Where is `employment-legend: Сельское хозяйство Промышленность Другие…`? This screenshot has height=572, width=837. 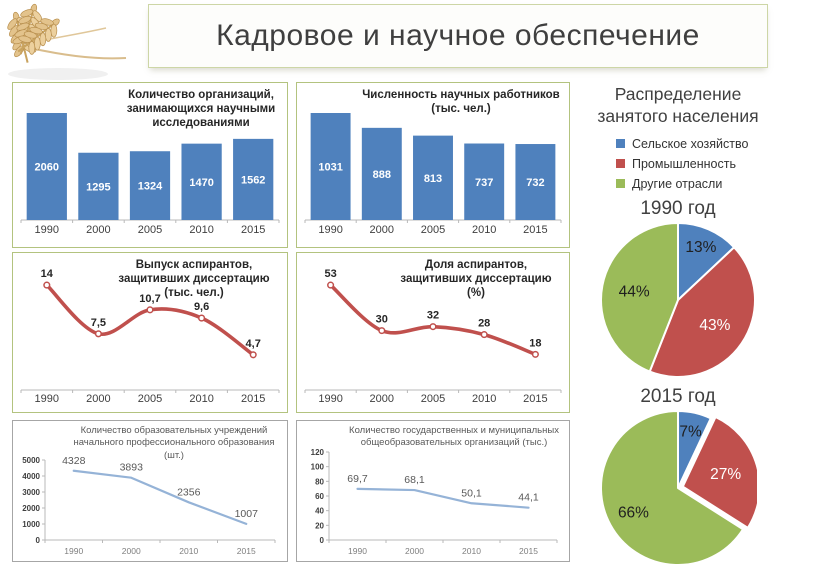 employment-legend: Сельское хозяйство Промышленность Другие… is located at coordinates (718, 164).